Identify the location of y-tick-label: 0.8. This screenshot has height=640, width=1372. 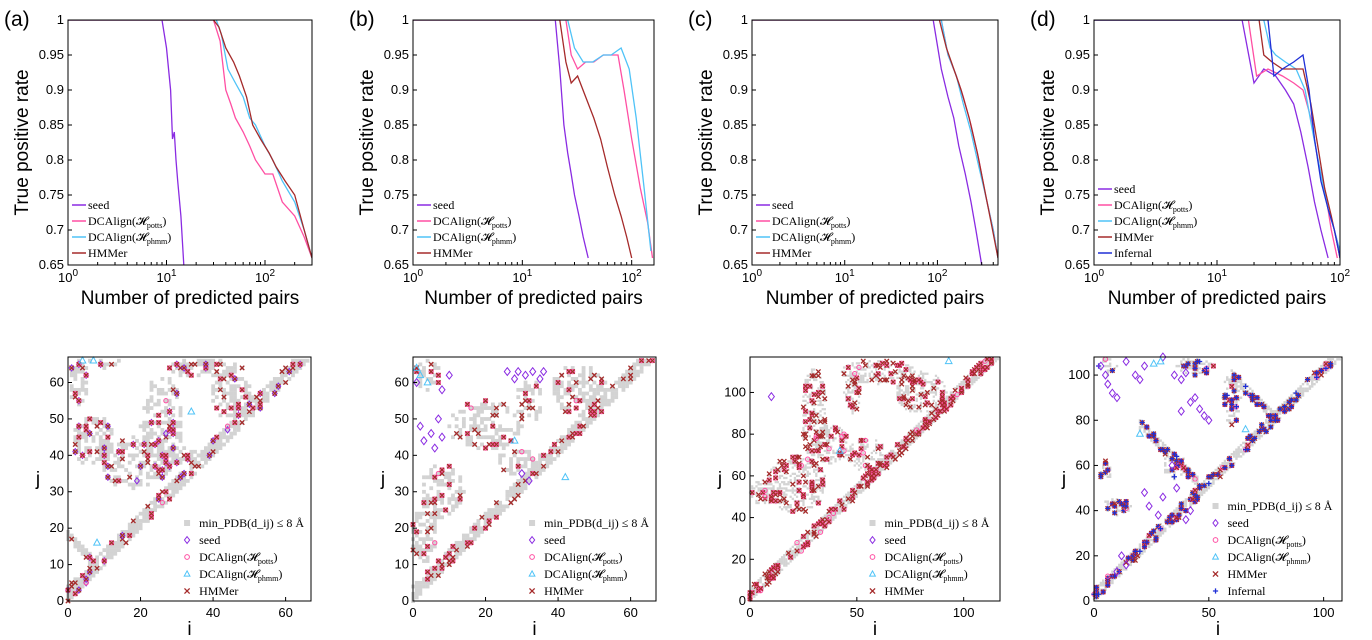
(55, 159).